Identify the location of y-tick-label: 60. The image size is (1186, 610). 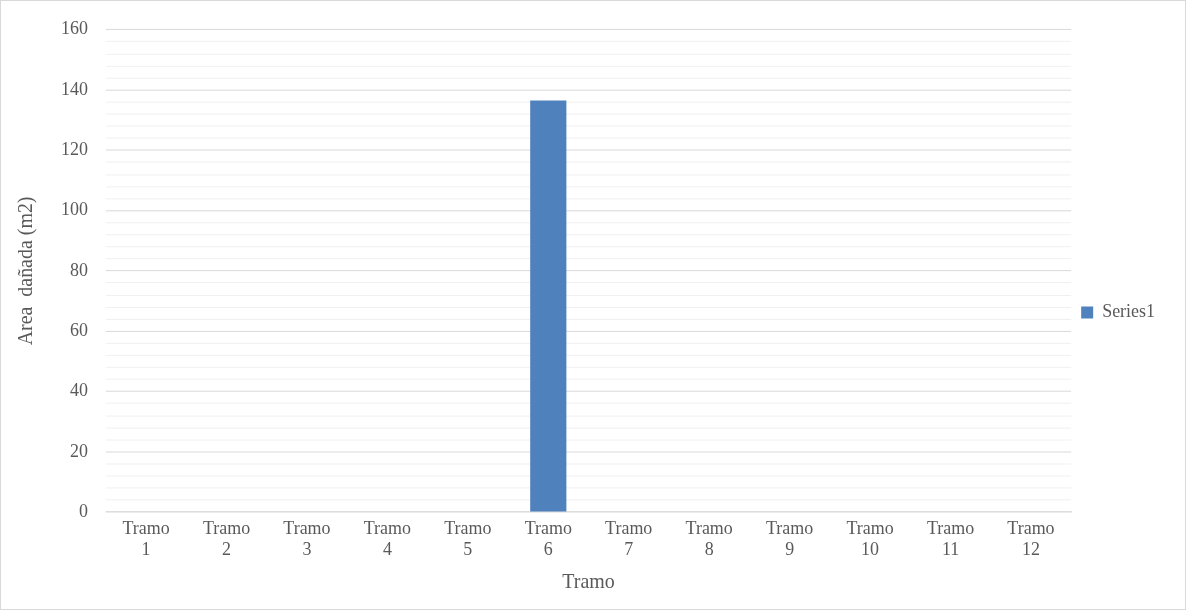
(78, 329).